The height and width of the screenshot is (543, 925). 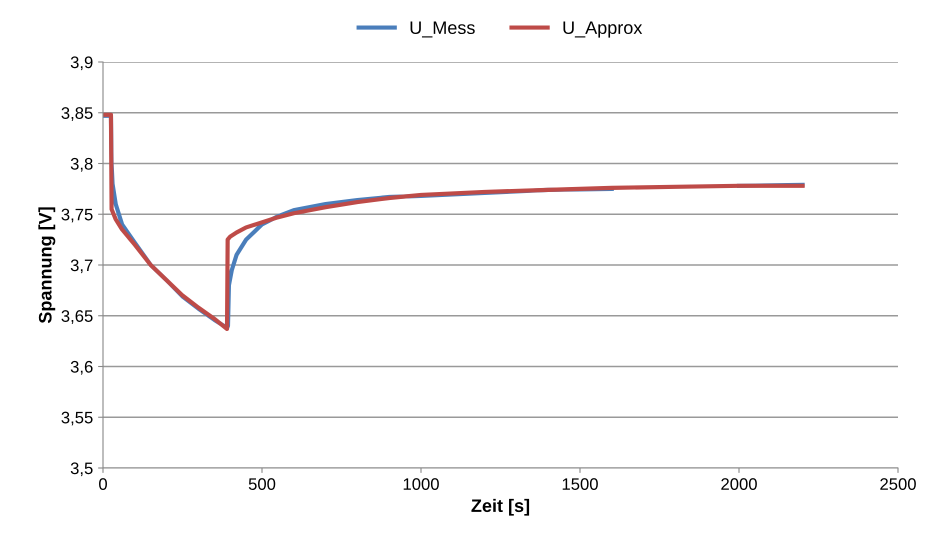 I want to click on legend-label: U_Approx, so click(x=602, y=29).